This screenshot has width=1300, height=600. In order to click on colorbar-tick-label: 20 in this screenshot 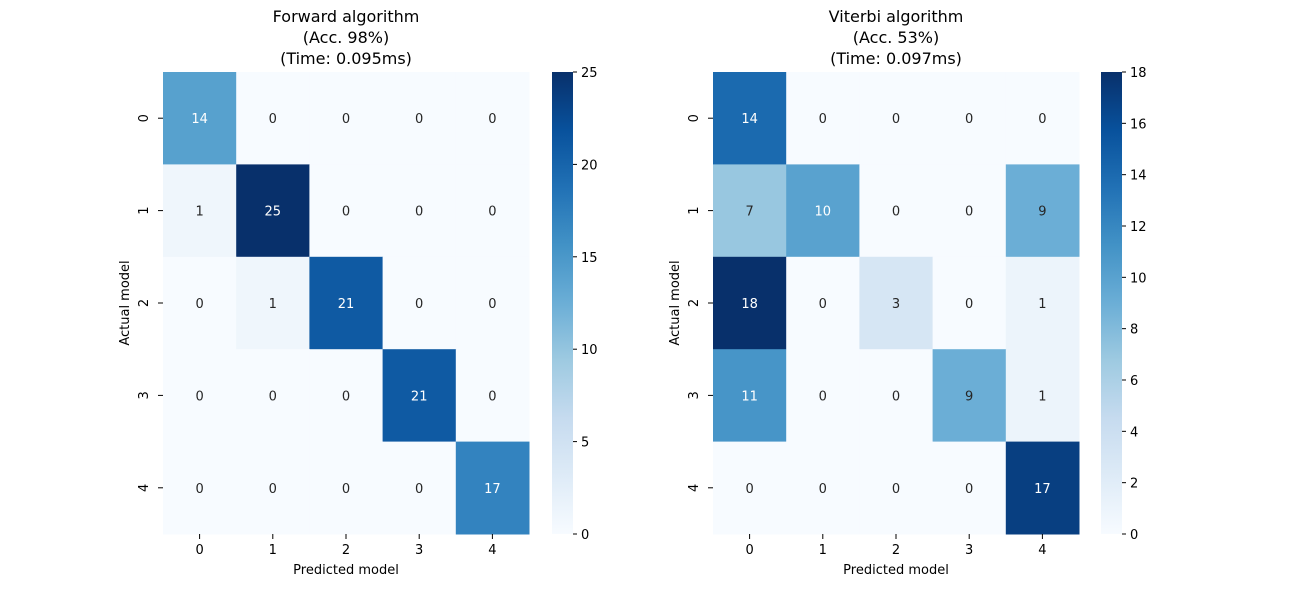, I will do `click(589, 165)`.